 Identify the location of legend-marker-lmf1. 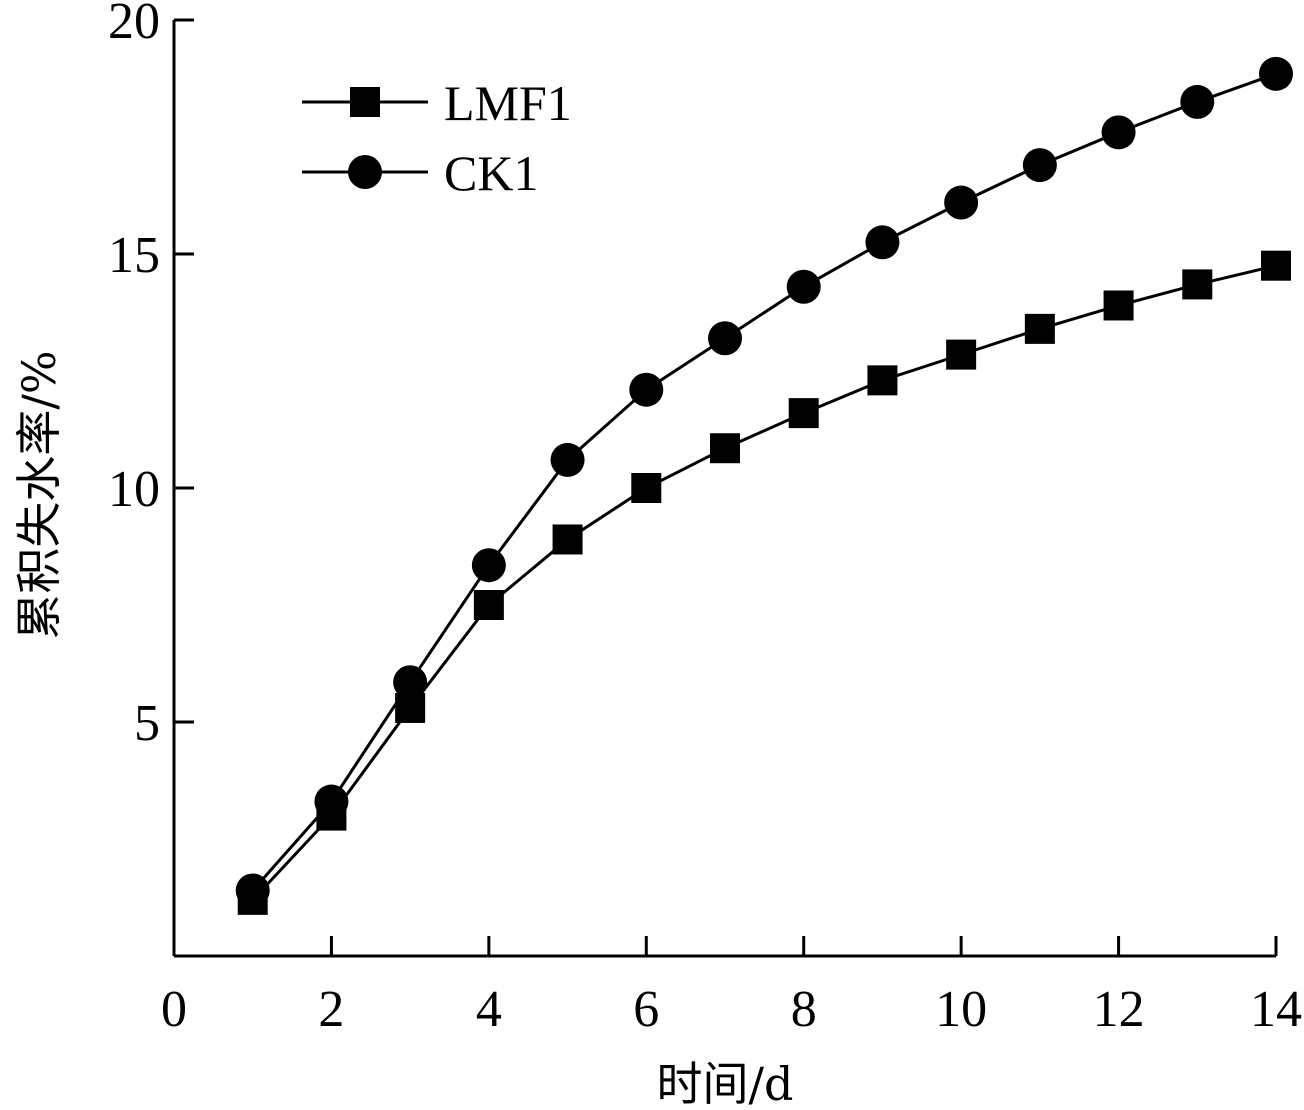
(365, 102).